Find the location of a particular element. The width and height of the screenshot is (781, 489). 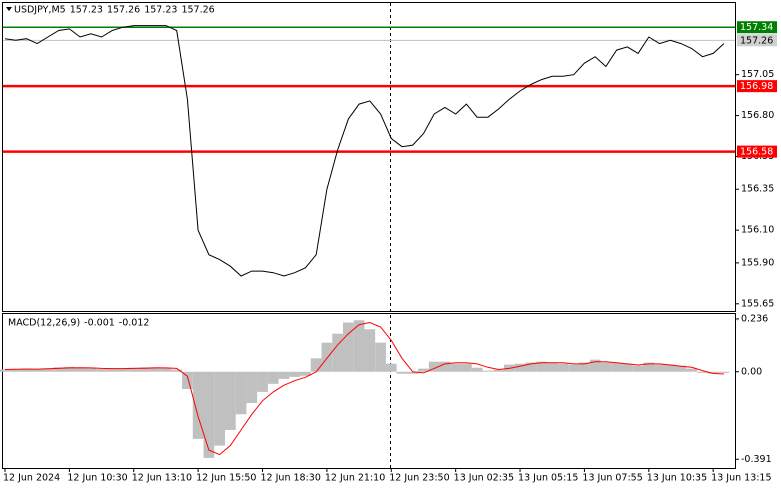

y-tick-label: 155.65 is located at coordinates (757, 303).